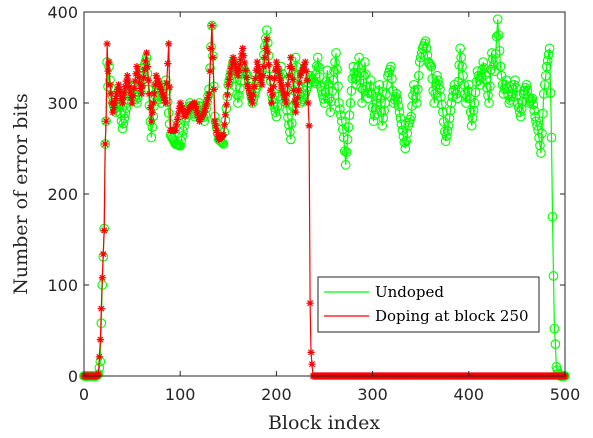 Image resolution: width=593 pixels, height=438 pixels. What do you see at coordinates (62, 12) in the screenshot?
I see `y-tick-label: 400` at bounding box center [62, 12].